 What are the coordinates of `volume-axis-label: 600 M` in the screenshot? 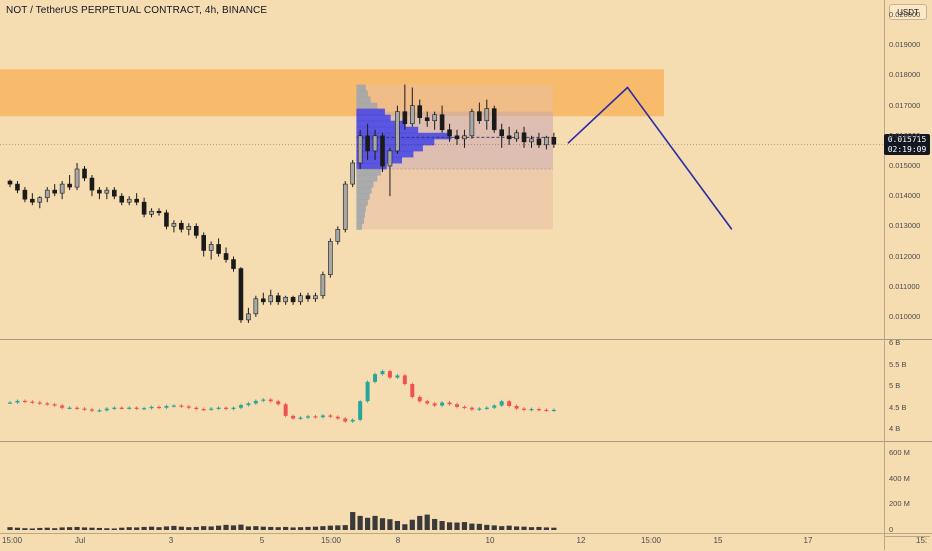 It's located at (899, 452).